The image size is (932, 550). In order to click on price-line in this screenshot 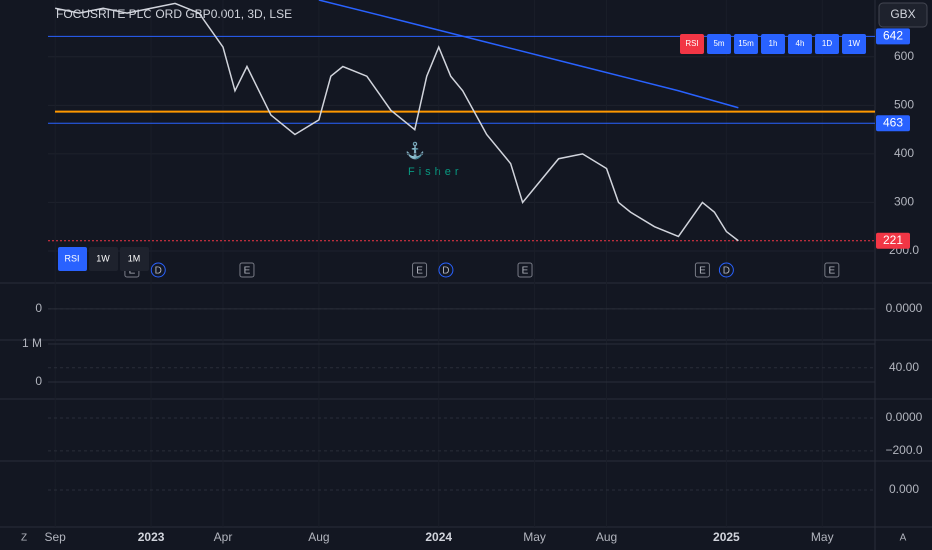, I will do `click(528, 54)`.